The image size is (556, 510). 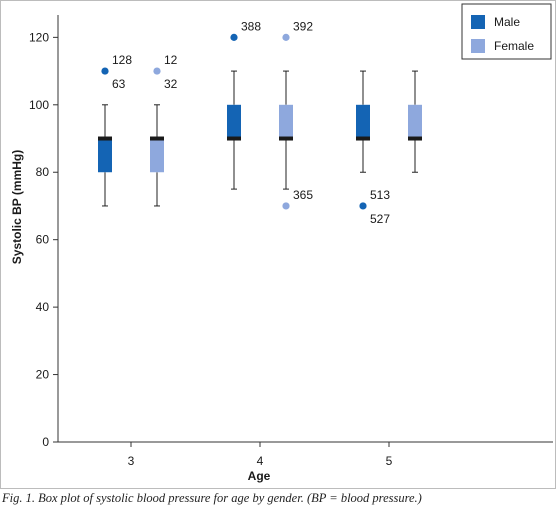 What do you see at coordinates (259, 476) in the screenshot?
I see `x-axis-title: Age` at bounding box center [259, 476].